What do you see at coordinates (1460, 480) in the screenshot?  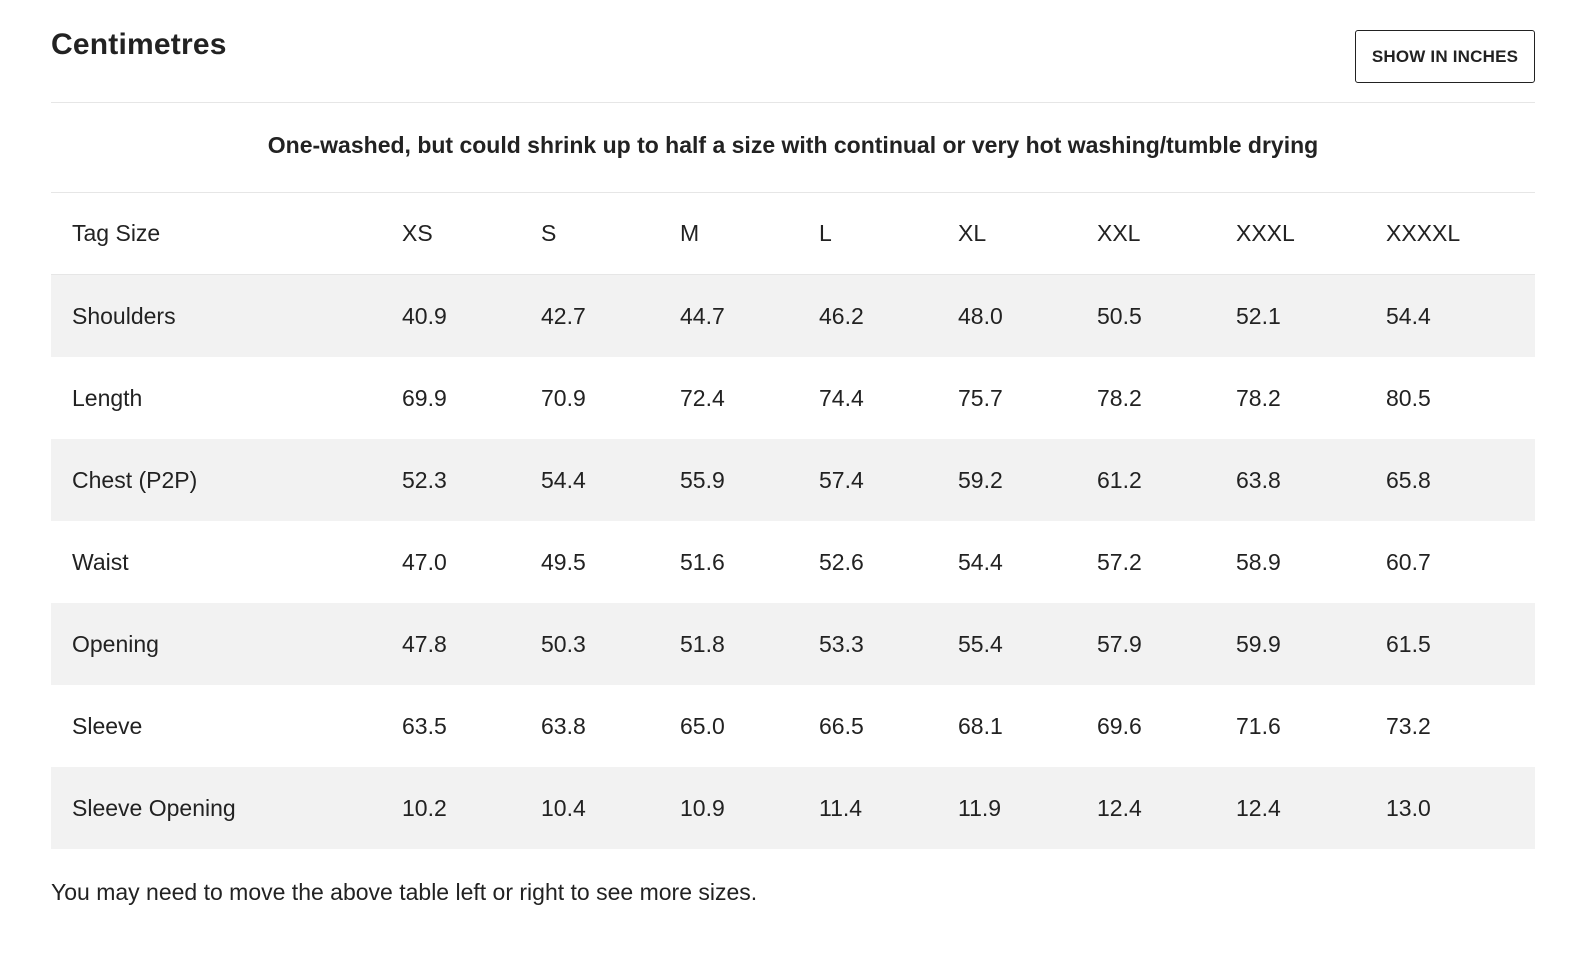 I see `table-cell: 65.8` at bounding box center [1460, 480].